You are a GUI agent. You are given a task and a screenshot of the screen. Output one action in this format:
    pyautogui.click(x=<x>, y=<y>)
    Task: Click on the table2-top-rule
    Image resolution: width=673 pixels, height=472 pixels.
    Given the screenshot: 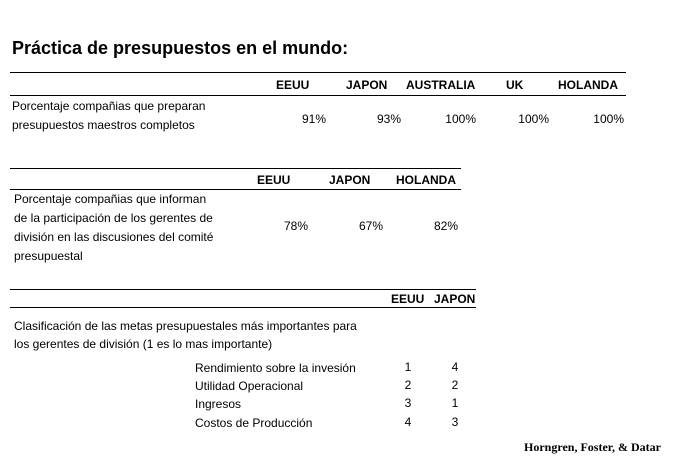 What is the action you would take?
    pyautogui.click(x=235, y=168)
    